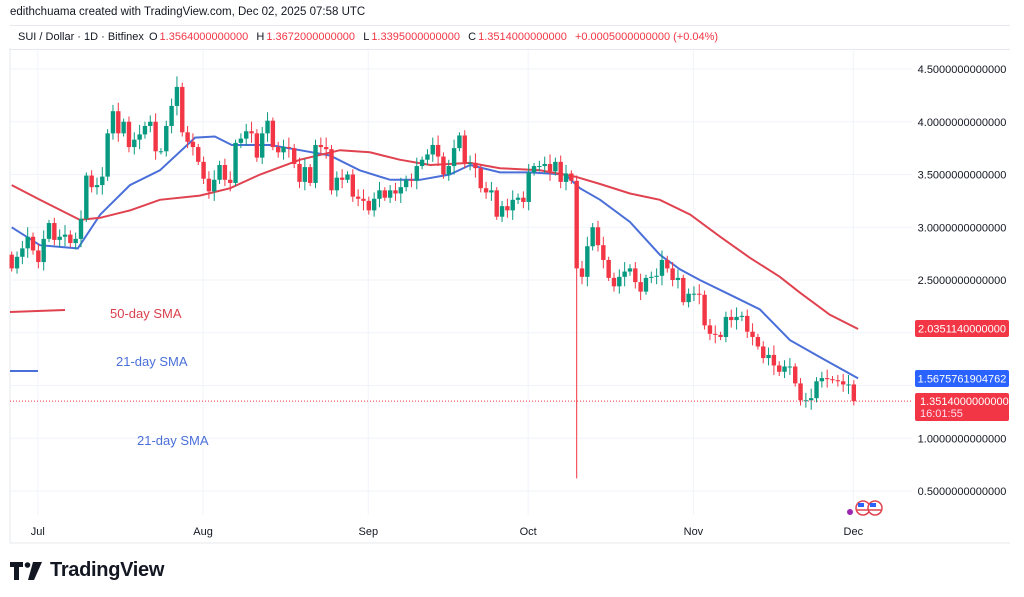 This screenshot has width=1024, height=597. What do you see at coordinates (964, 402) in the screenshot?
I see `last-price-text: 1.3514000000000` at bounding box center [964, 402].